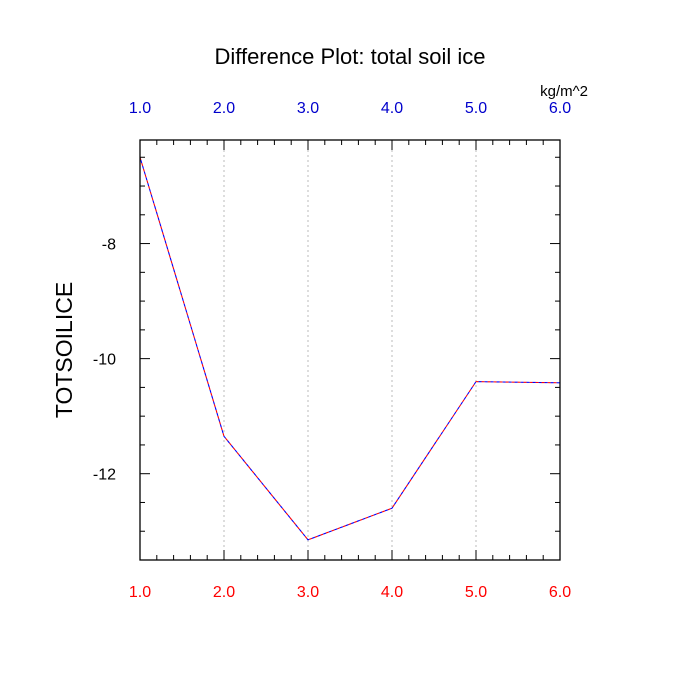  I want to click on x-tick-label-bottom: 4.0, so click(392, 592).